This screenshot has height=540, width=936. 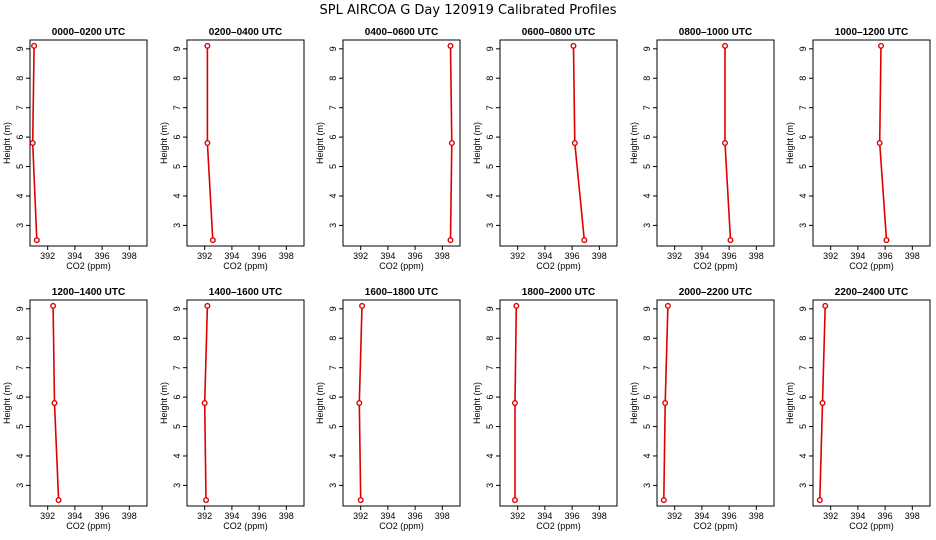 What do you see at coordinates (401, 292) in the screenshot?
I see `panel-title: 1600–1800 UTC` at bounding box center [401, 292].